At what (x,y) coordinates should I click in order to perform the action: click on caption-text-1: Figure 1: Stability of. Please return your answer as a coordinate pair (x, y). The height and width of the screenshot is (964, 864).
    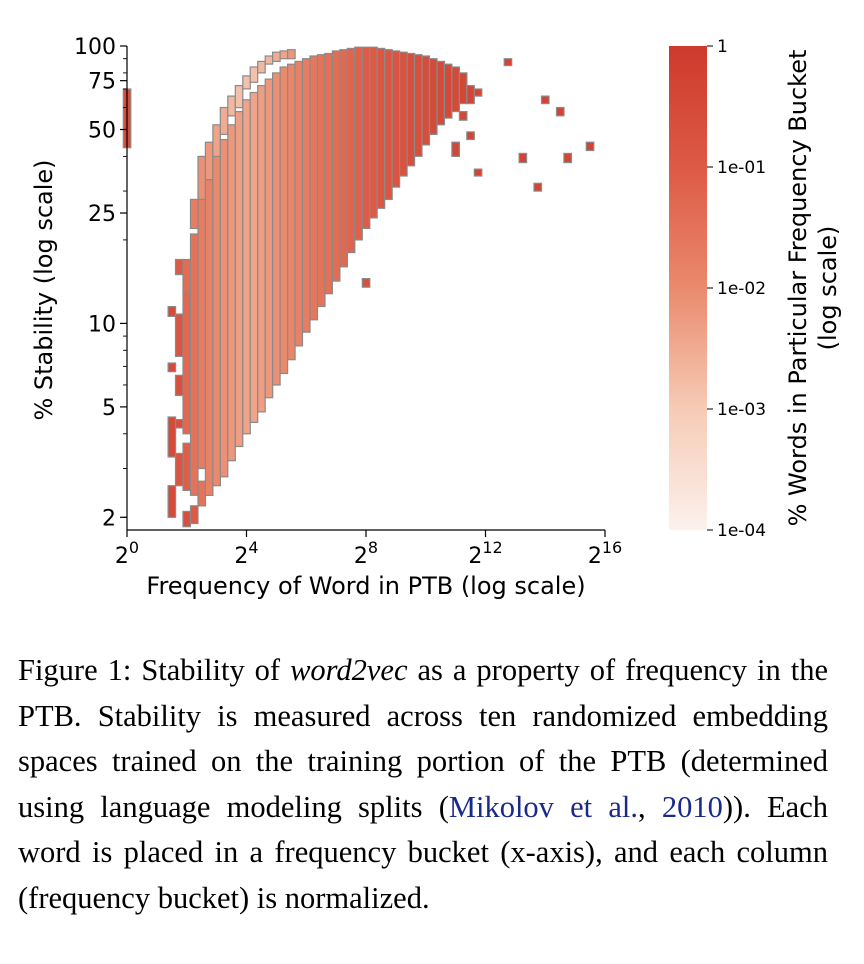
    Looking at the image, I should click on (154, 670).